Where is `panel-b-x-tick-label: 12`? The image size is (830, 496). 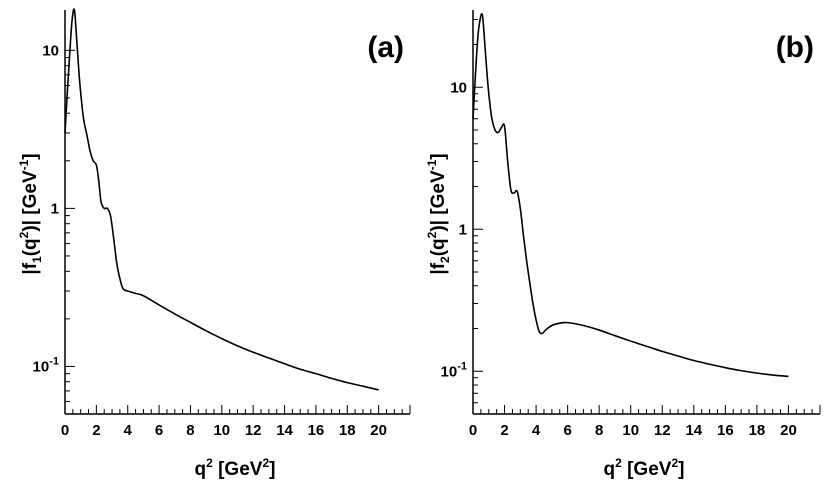
panel-b-x-tick-label: 12 is located at coordinates (662, 430).